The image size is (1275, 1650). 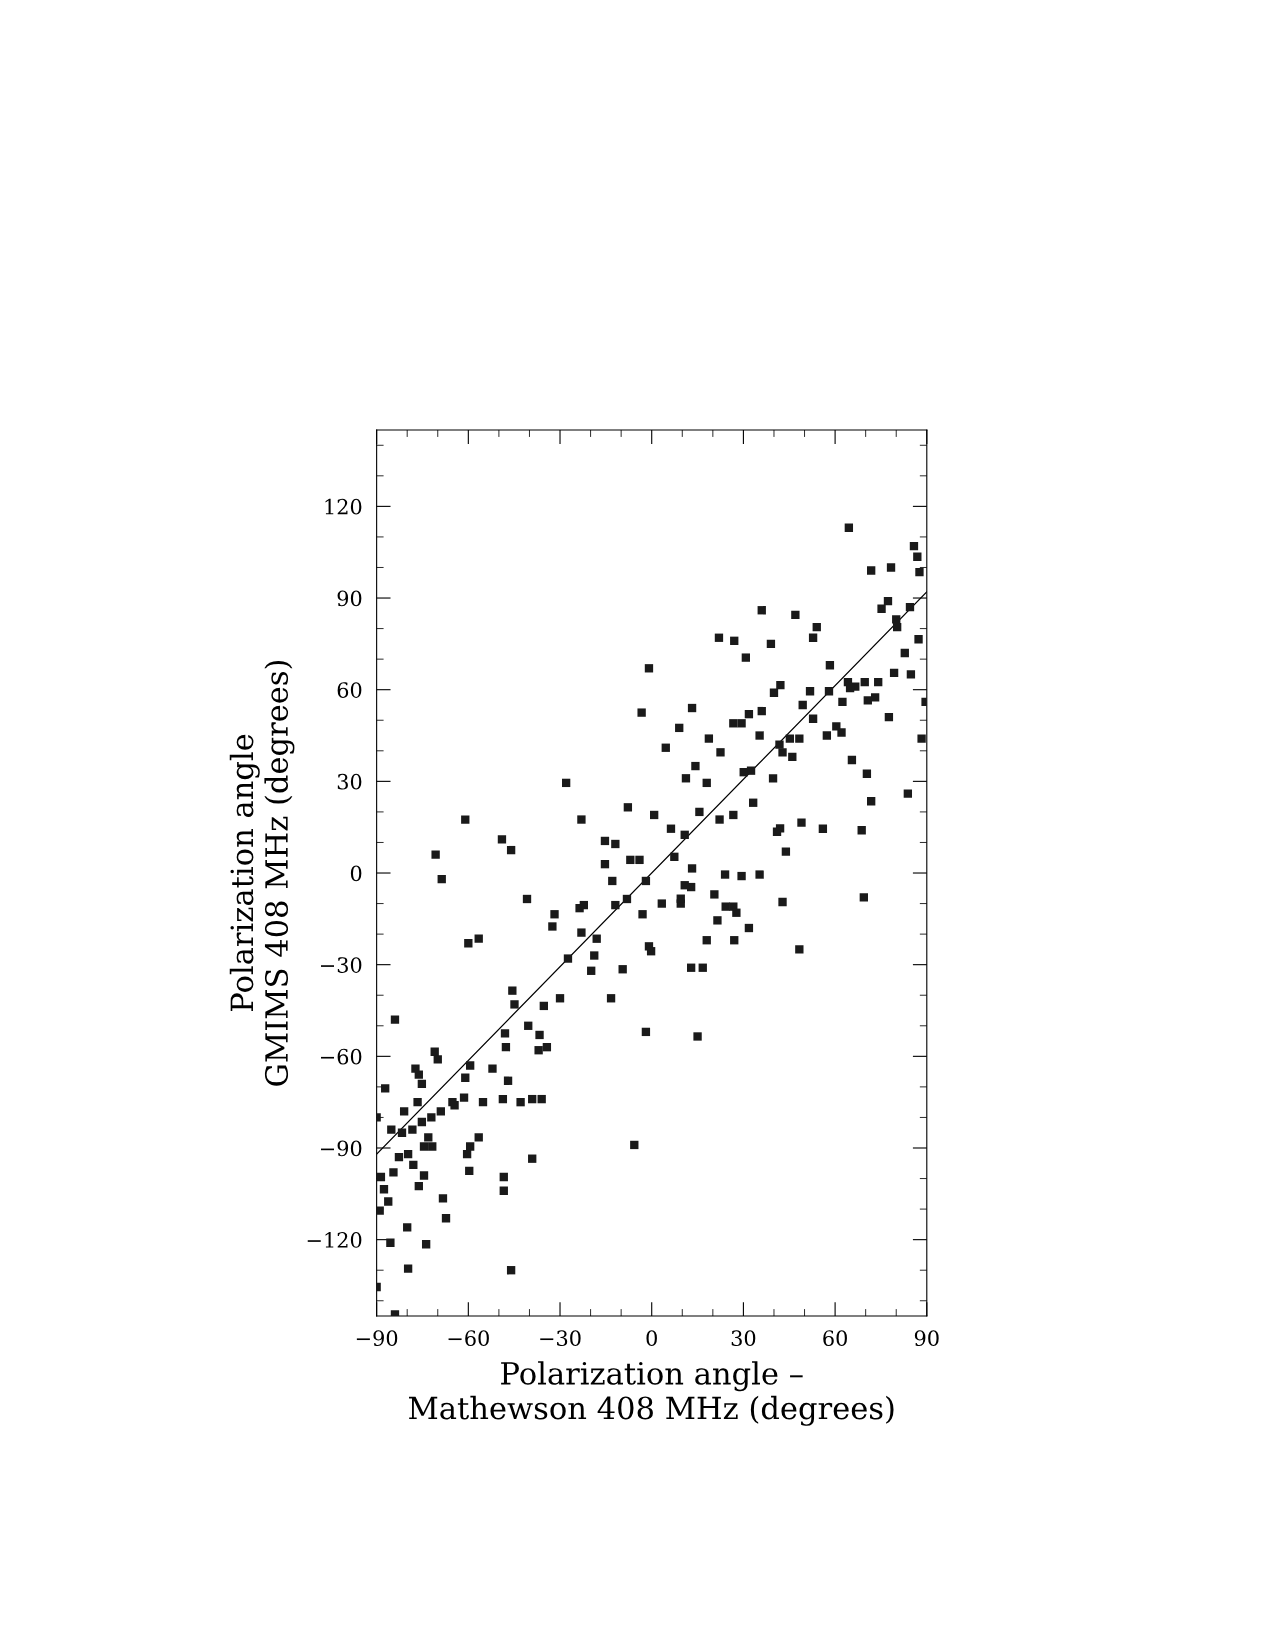 What do you see at coordinates (651, 1338) in the screenshot?
I see `x-tick-label: 0` at bounding box center [651, 1338].